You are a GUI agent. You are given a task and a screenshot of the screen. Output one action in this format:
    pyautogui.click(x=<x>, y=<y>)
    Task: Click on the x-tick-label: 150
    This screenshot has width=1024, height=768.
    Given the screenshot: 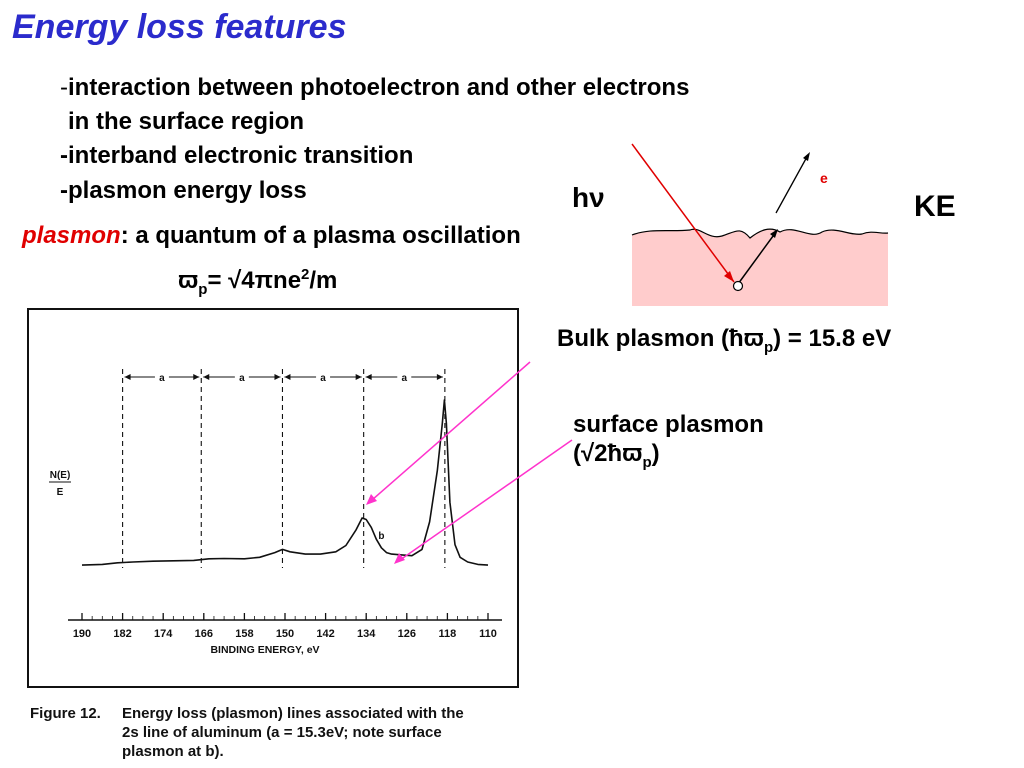 What is the action you would take?
    pyautogui.click(x=285, y=634)
    